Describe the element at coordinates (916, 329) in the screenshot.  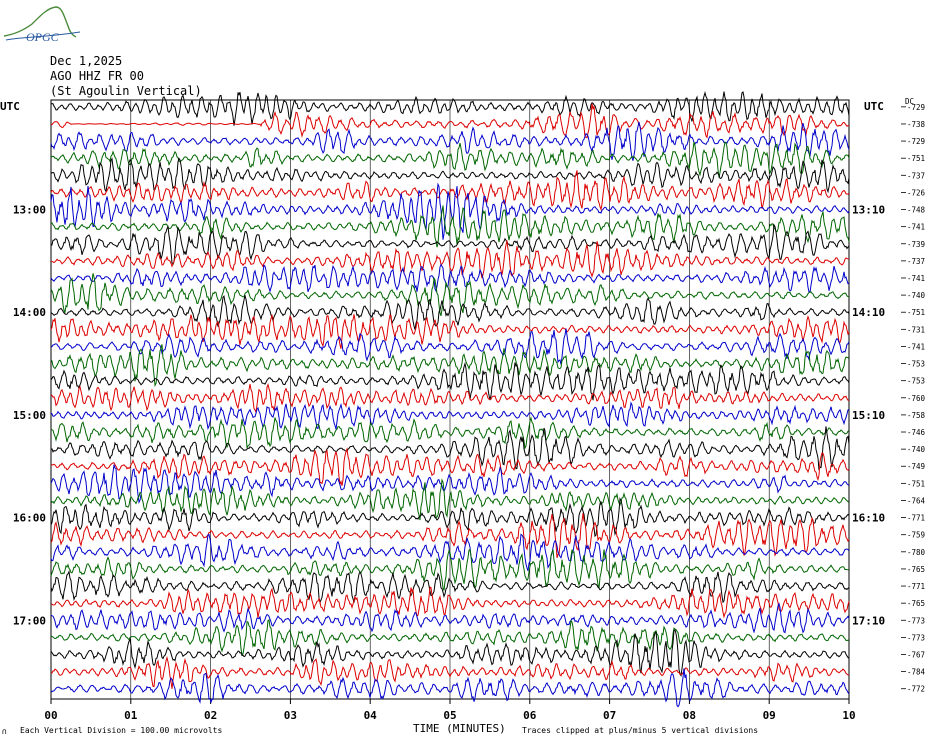
I see `dc-offset-label: -731` at that location.